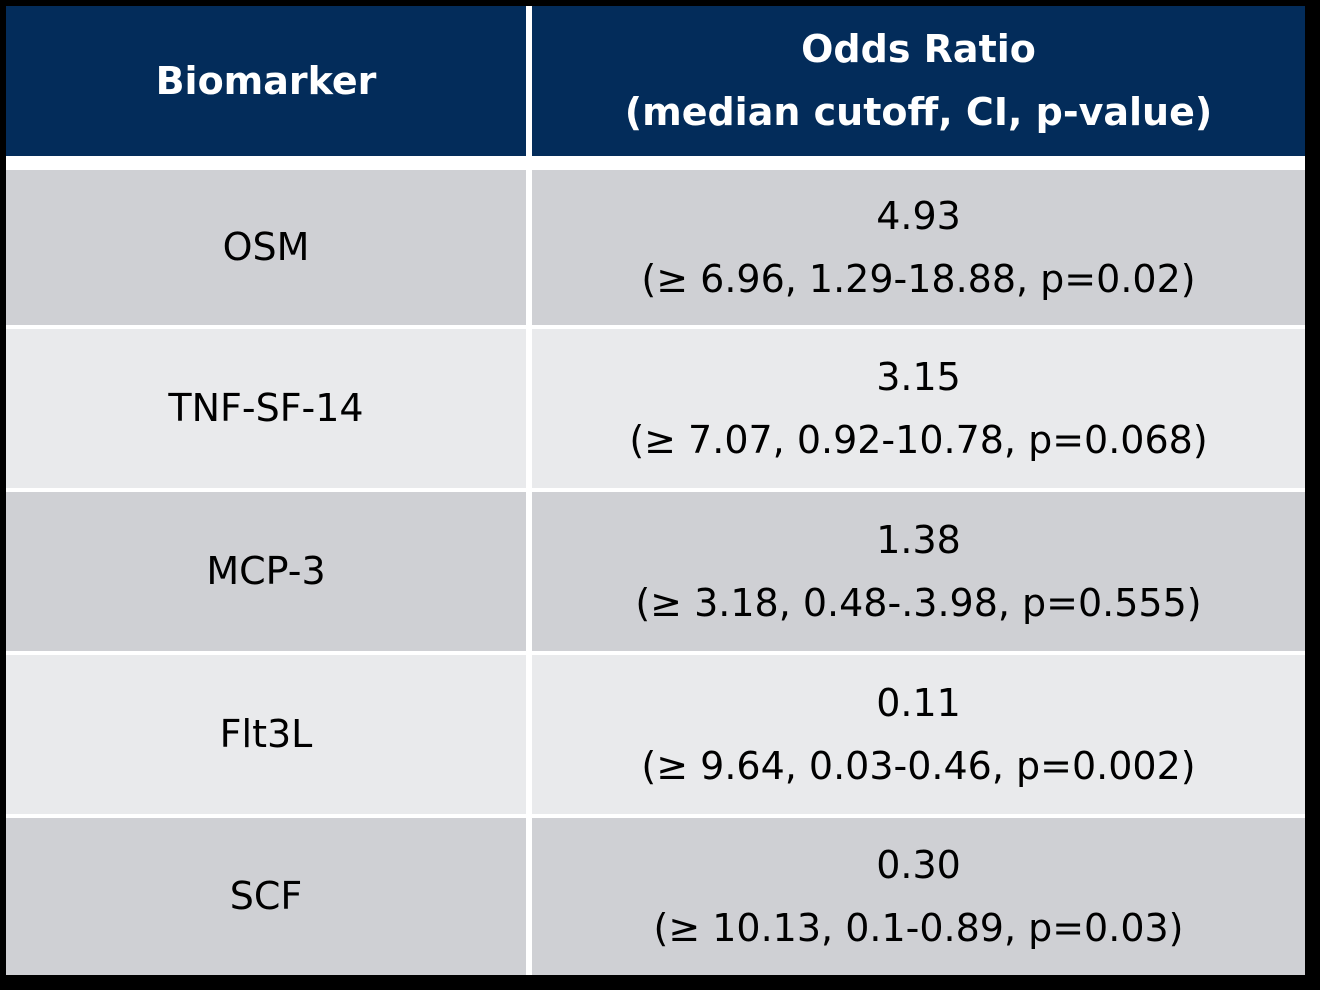 The image size is (1320, 990). I want to click on table-row-biomarker: Flt3L, so click(266, 734).